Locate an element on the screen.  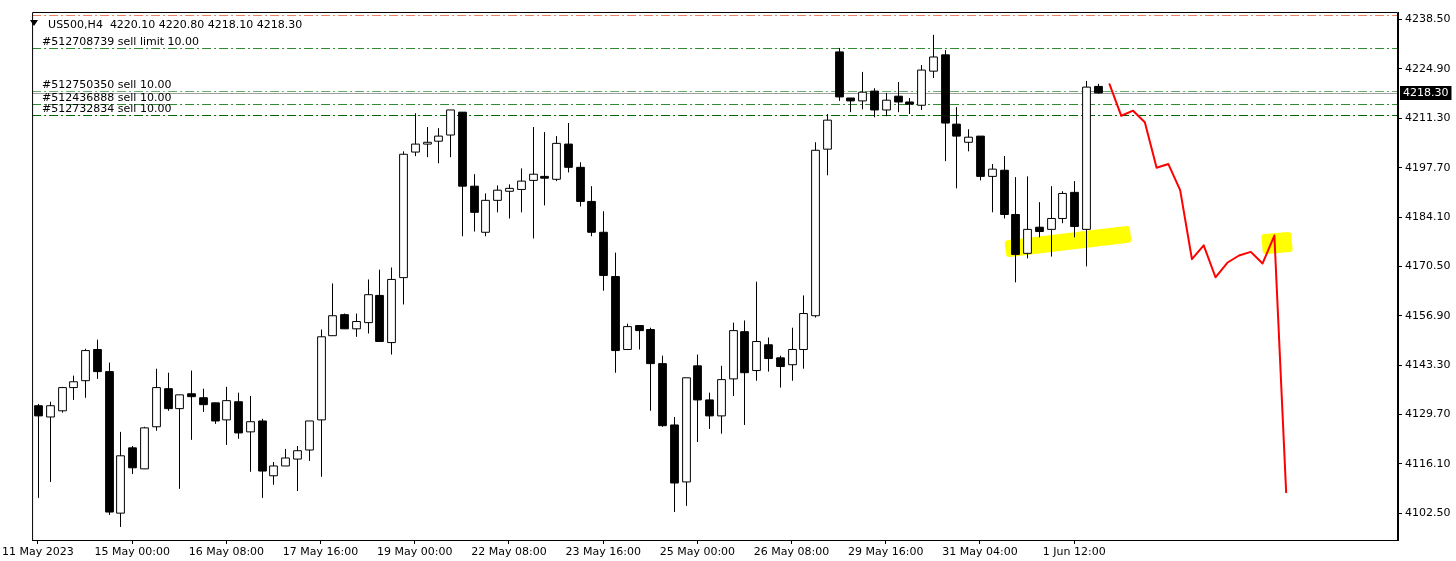
y-tick-label: 4211.30 is located at coordinates (1428, 118).